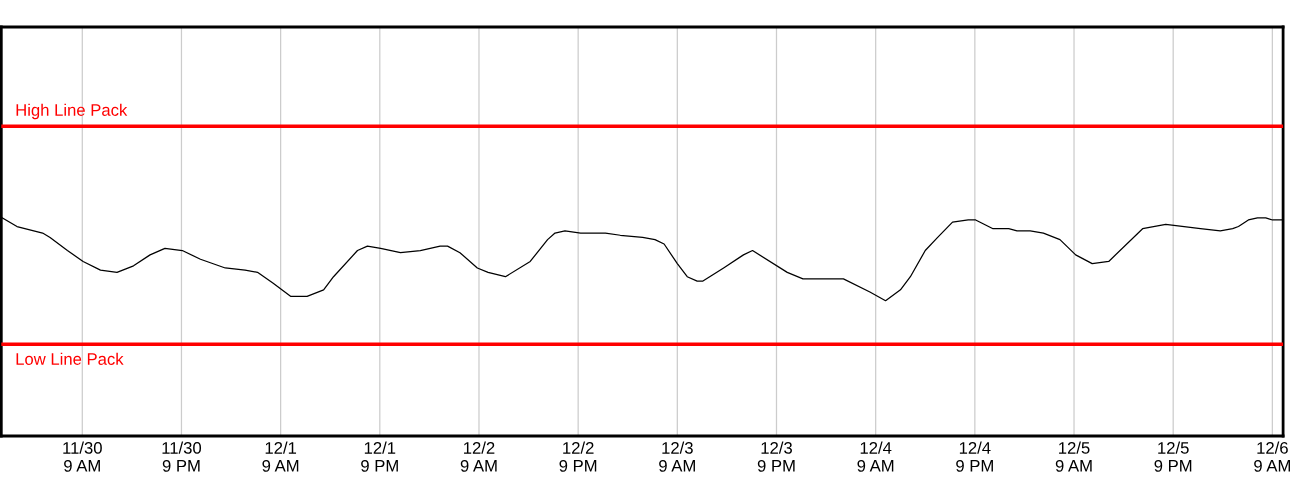  I want to click on x-tick-label: 12/5 9 PM, so click(1173, 456).